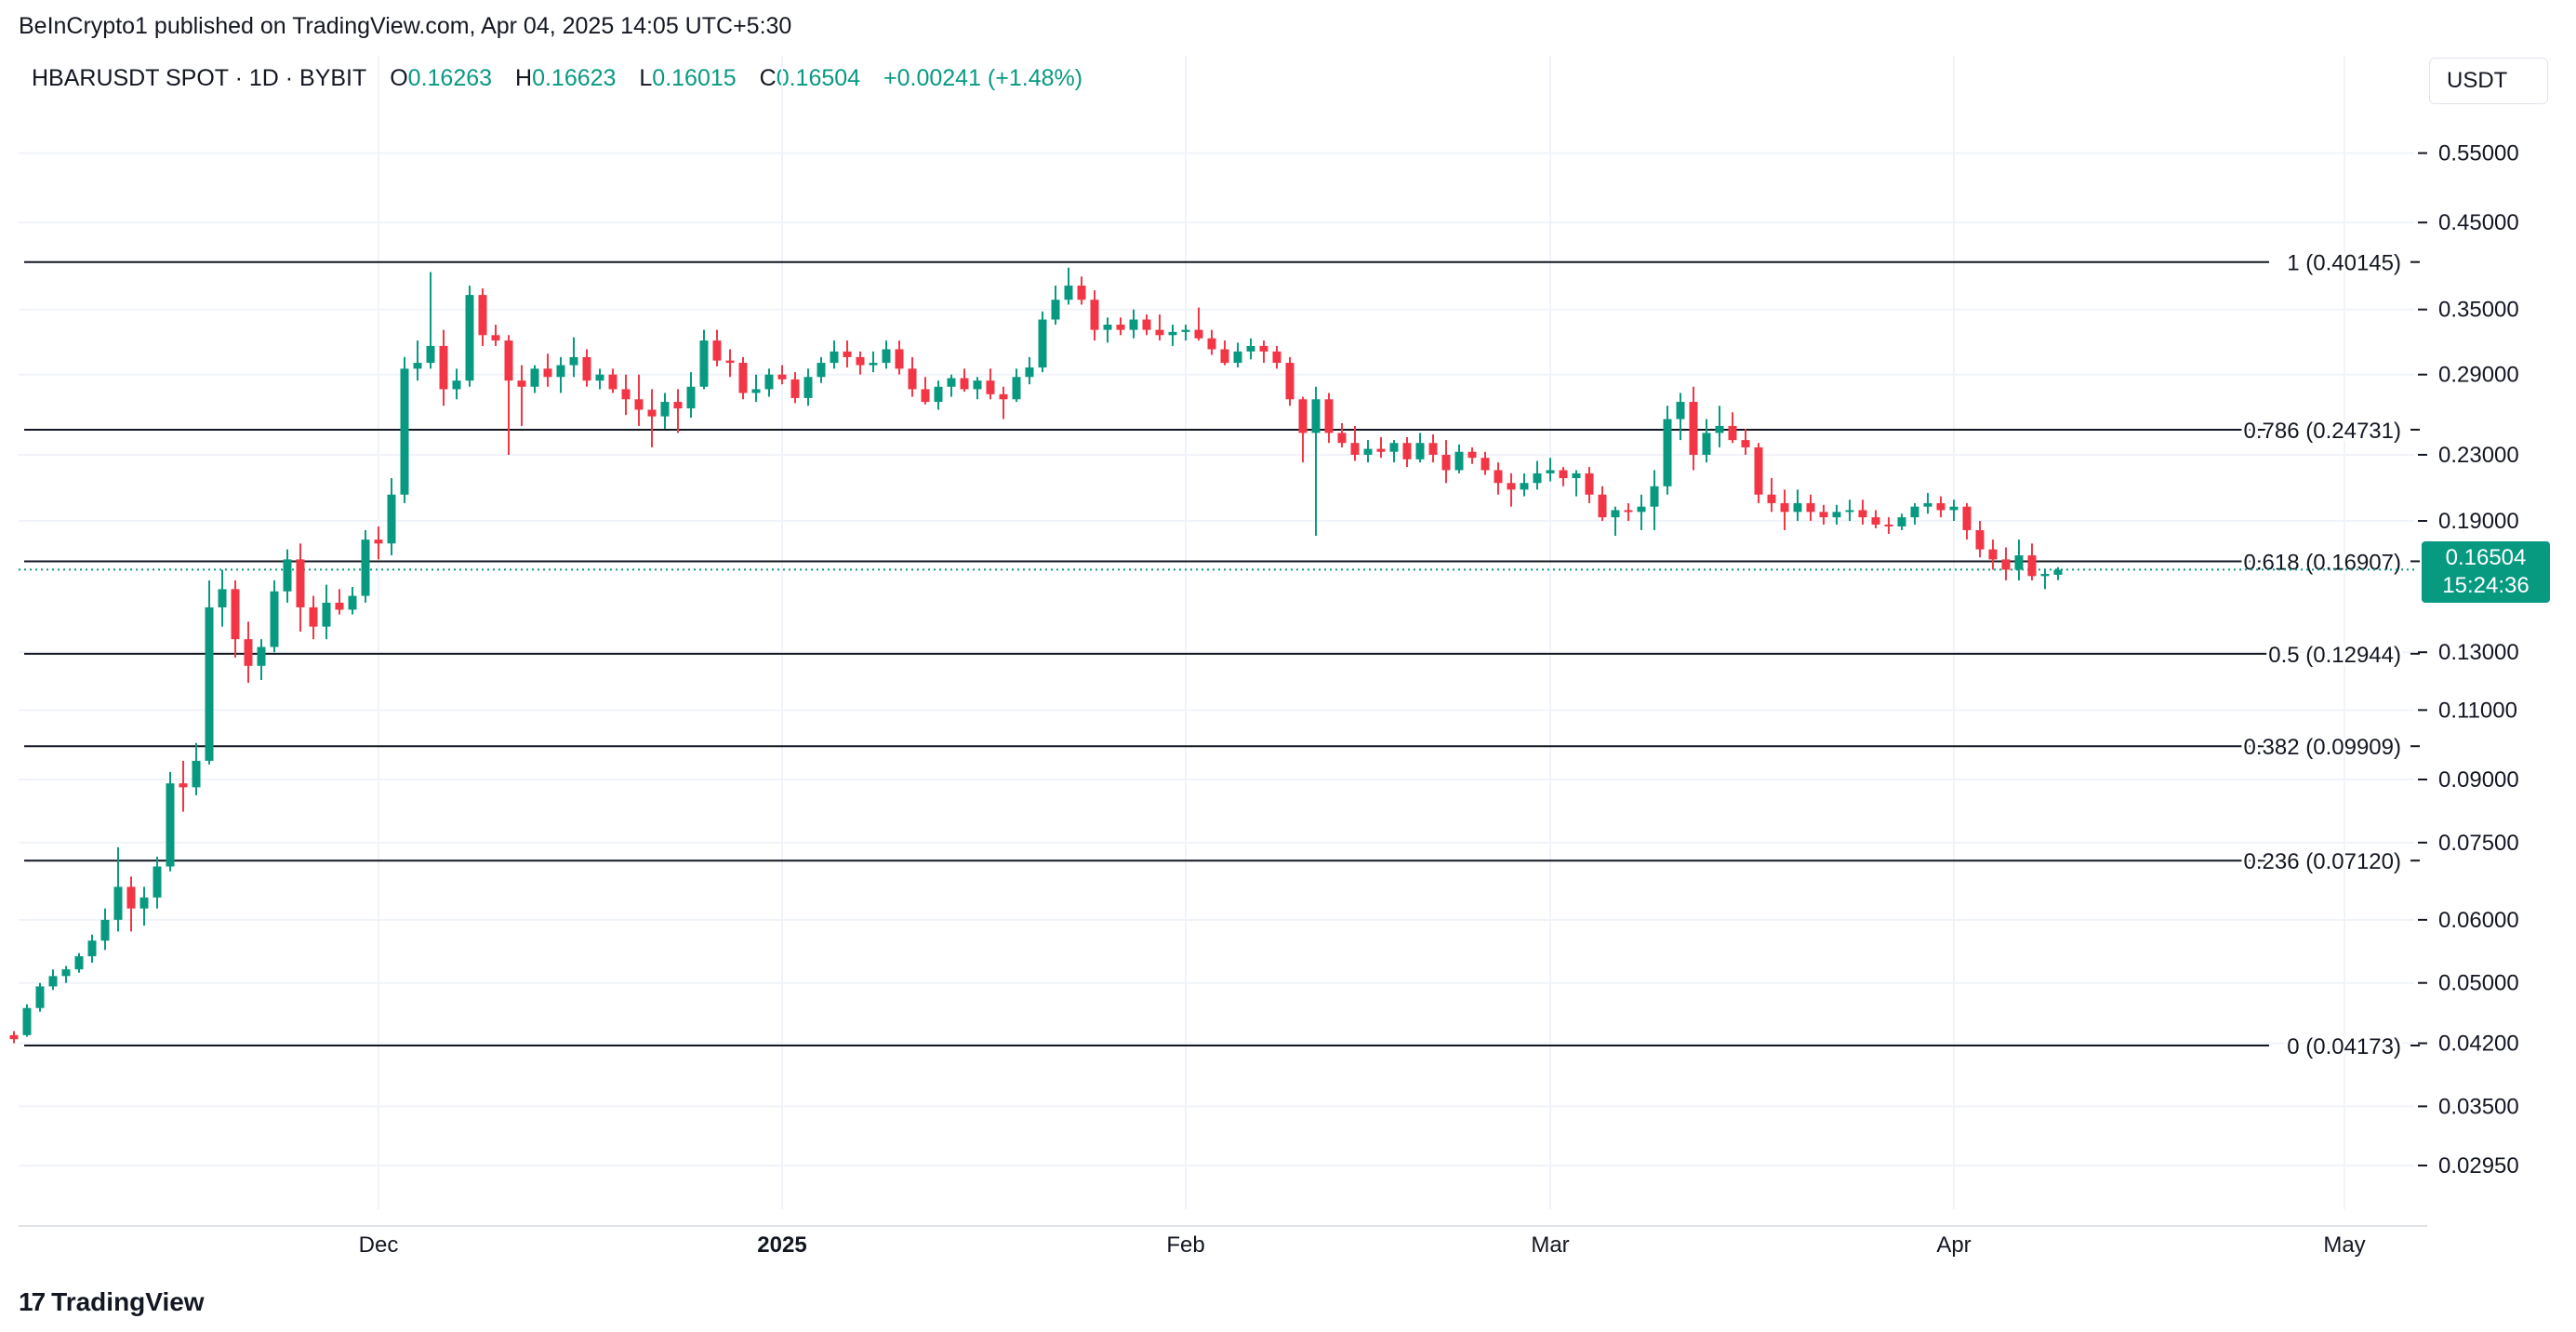 Image resolution: width=2576 pixels, height=1332 pixels. Describe the element at coordinates (574, 78) in the screenshot. I see `high-value: 0.16623` at that location.